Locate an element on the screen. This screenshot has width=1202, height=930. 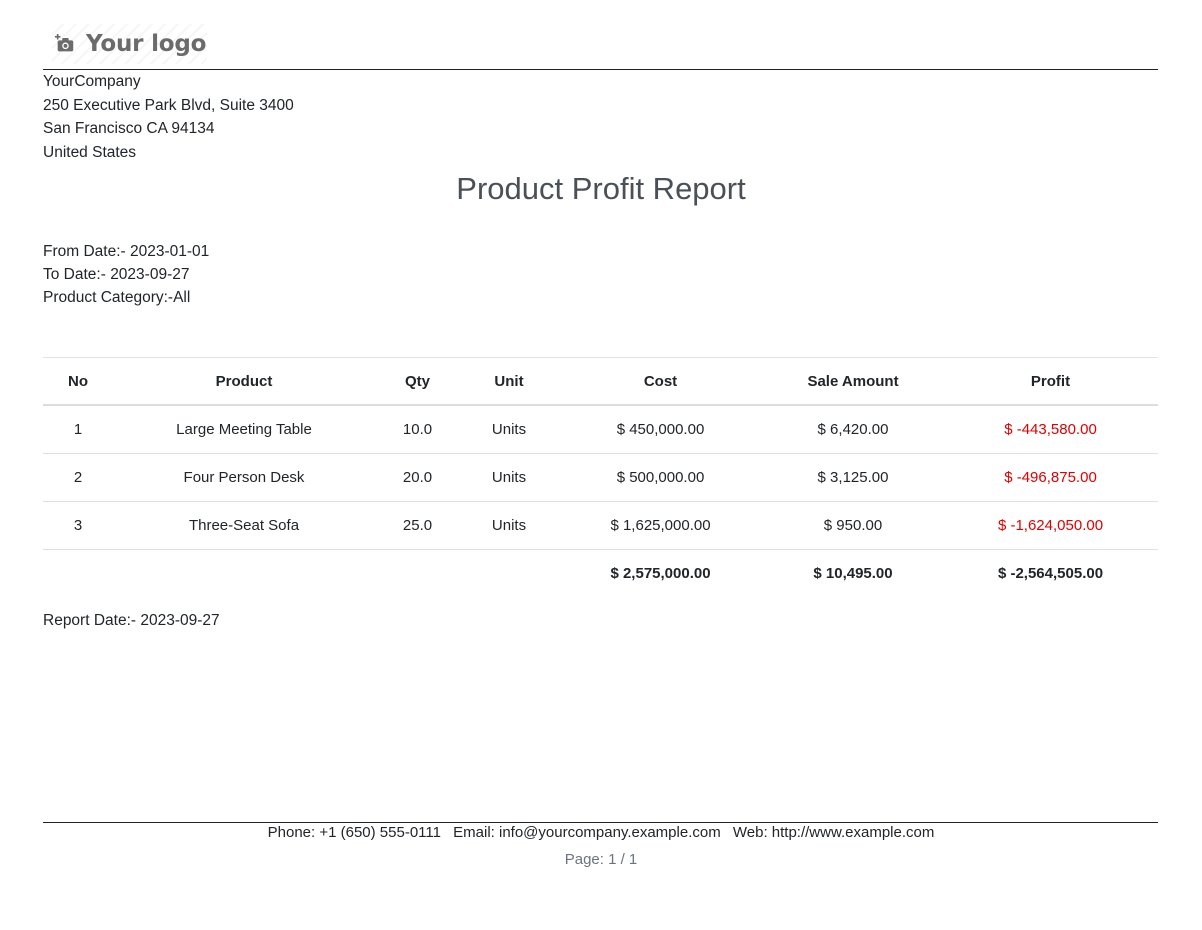
company-logo: Your logo is located at coordinates (129, 44).